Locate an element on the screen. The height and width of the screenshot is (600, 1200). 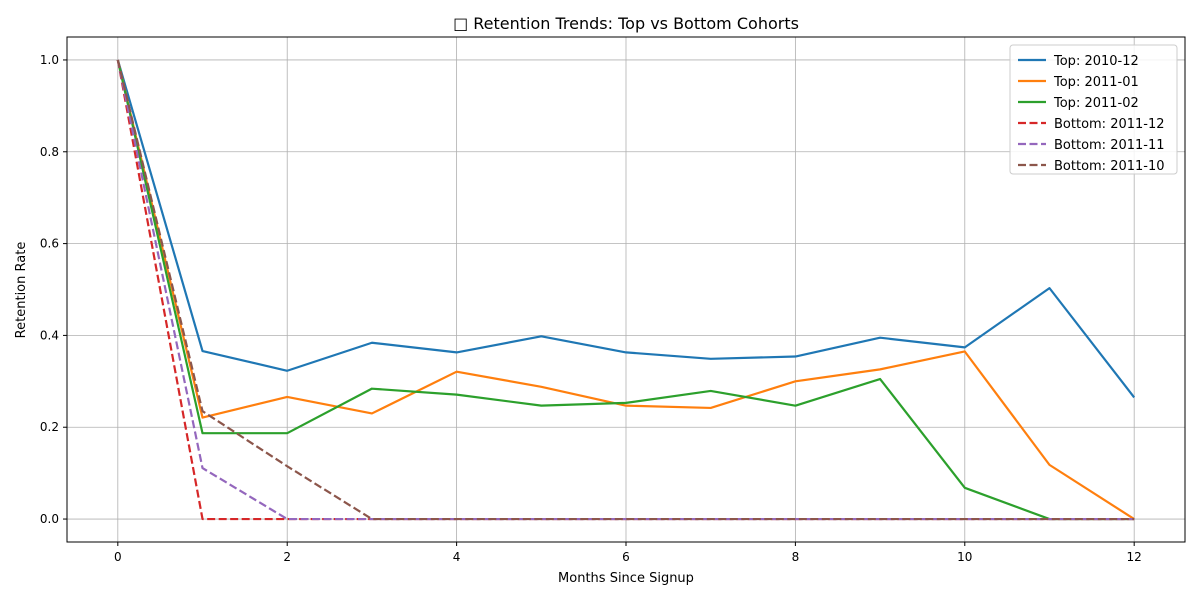
y-tick-label: 0.6 is located at coordinates (49, 244).